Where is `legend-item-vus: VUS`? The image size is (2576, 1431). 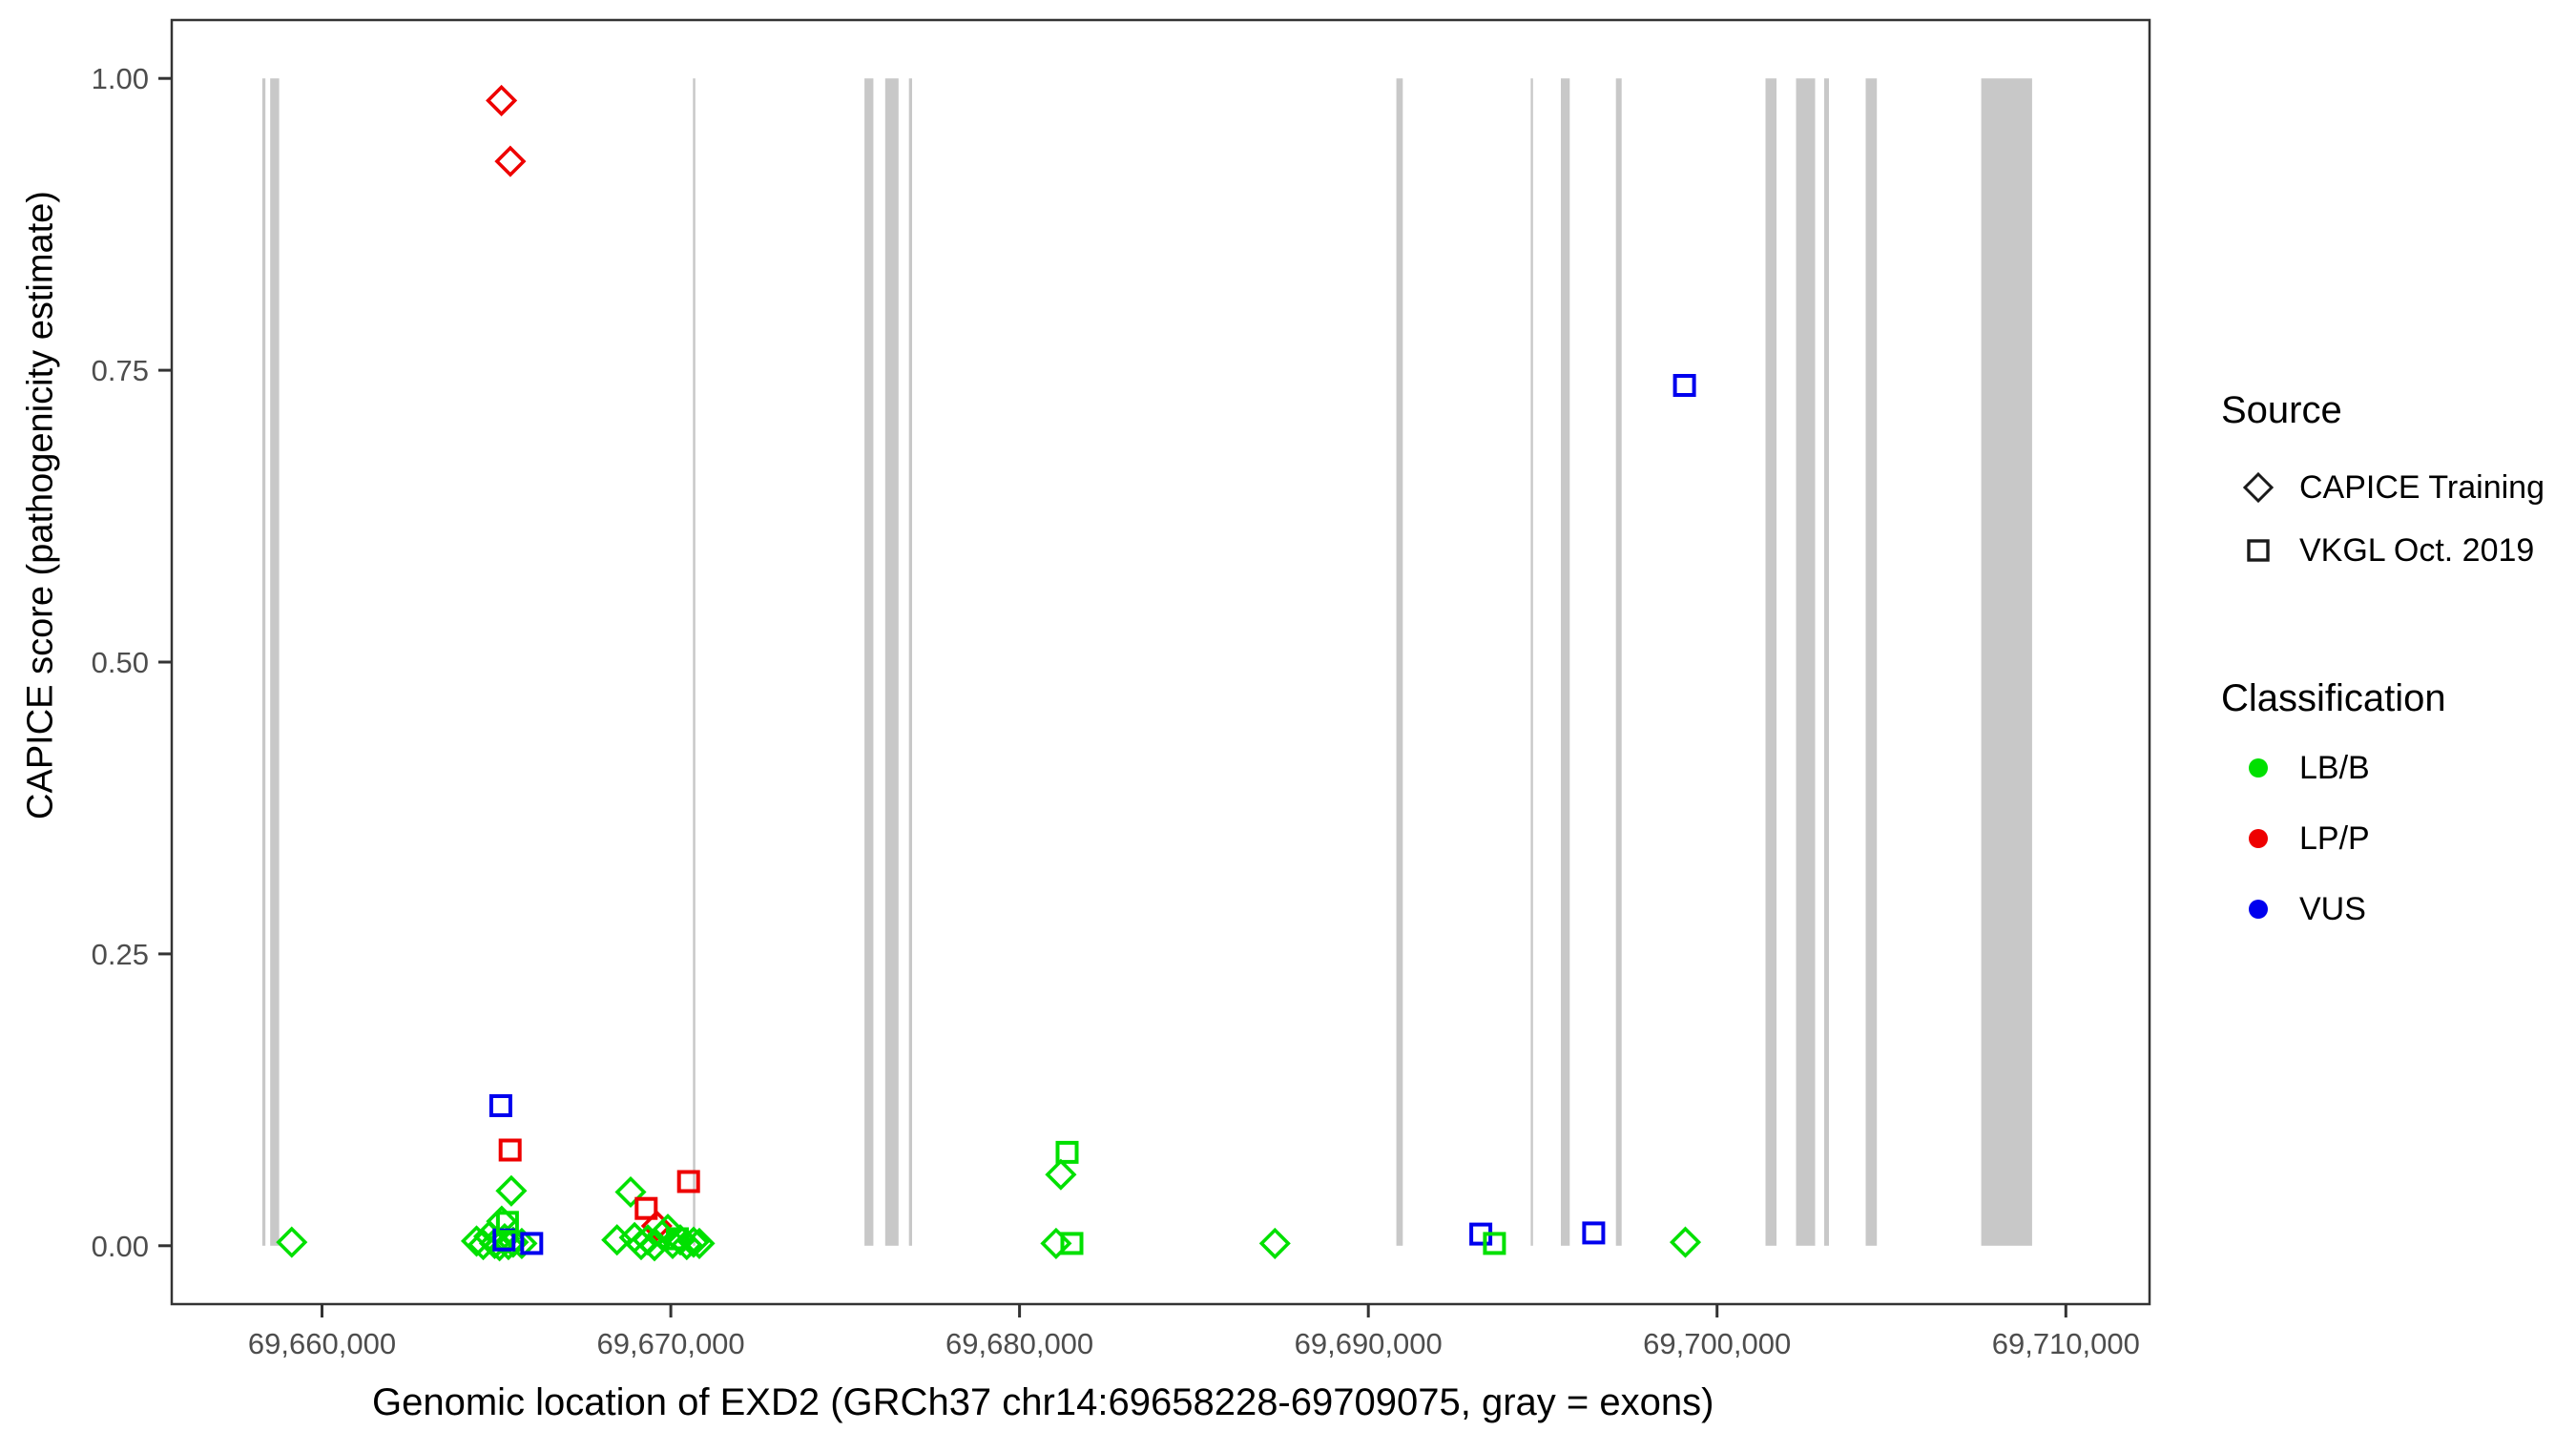 legend-item-vus: VUS is located at coordinates (2302, 909).